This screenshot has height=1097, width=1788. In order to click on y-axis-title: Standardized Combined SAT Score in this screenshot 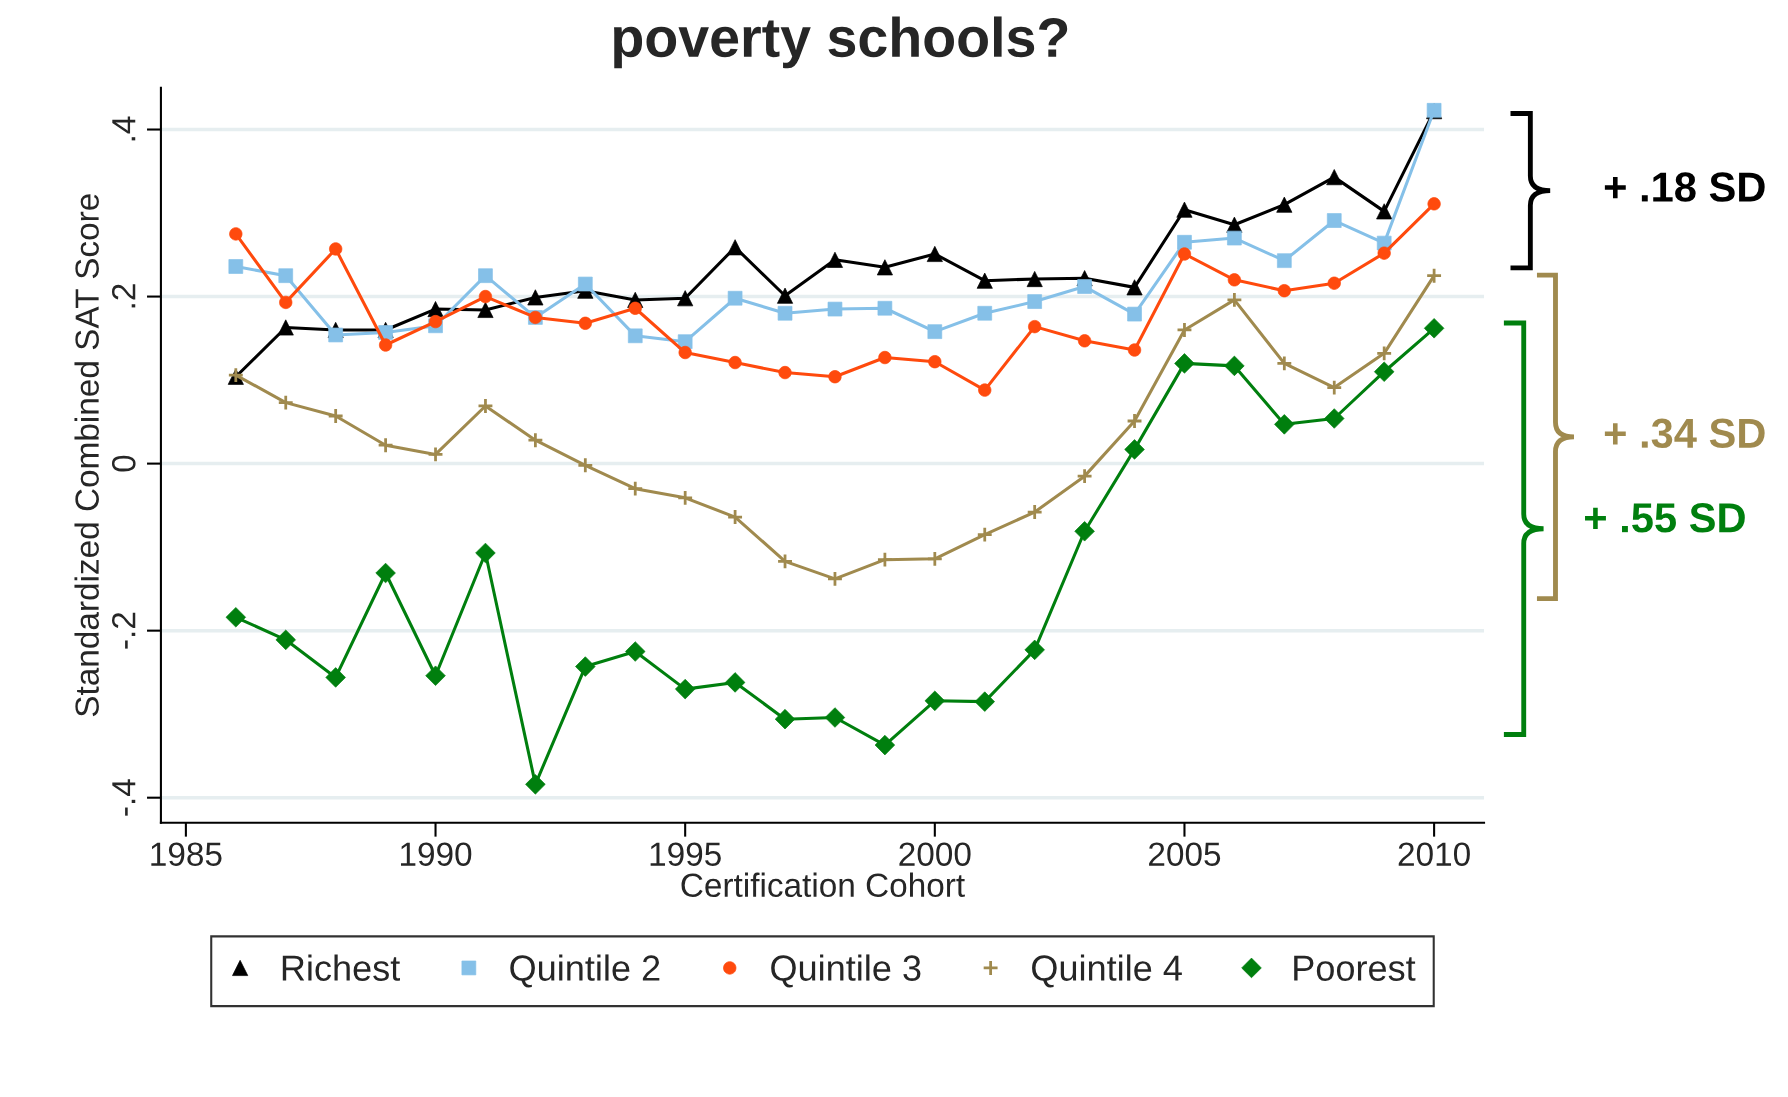, I will do `click(86, 455)`.